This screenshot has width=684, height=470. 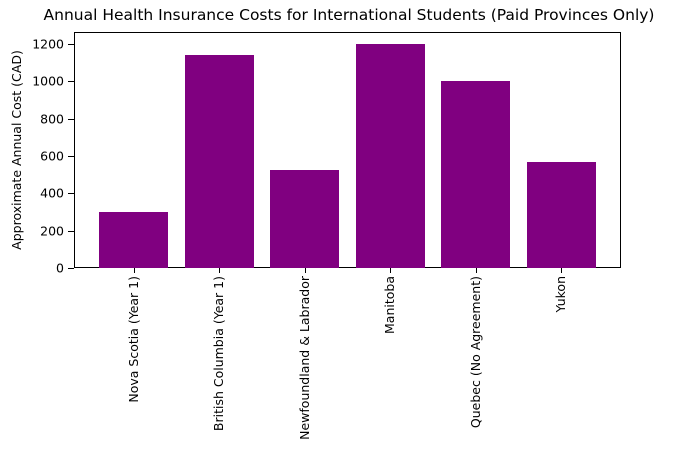 I want to click on y-tick-label: 1200, so click(x=48, y=44).